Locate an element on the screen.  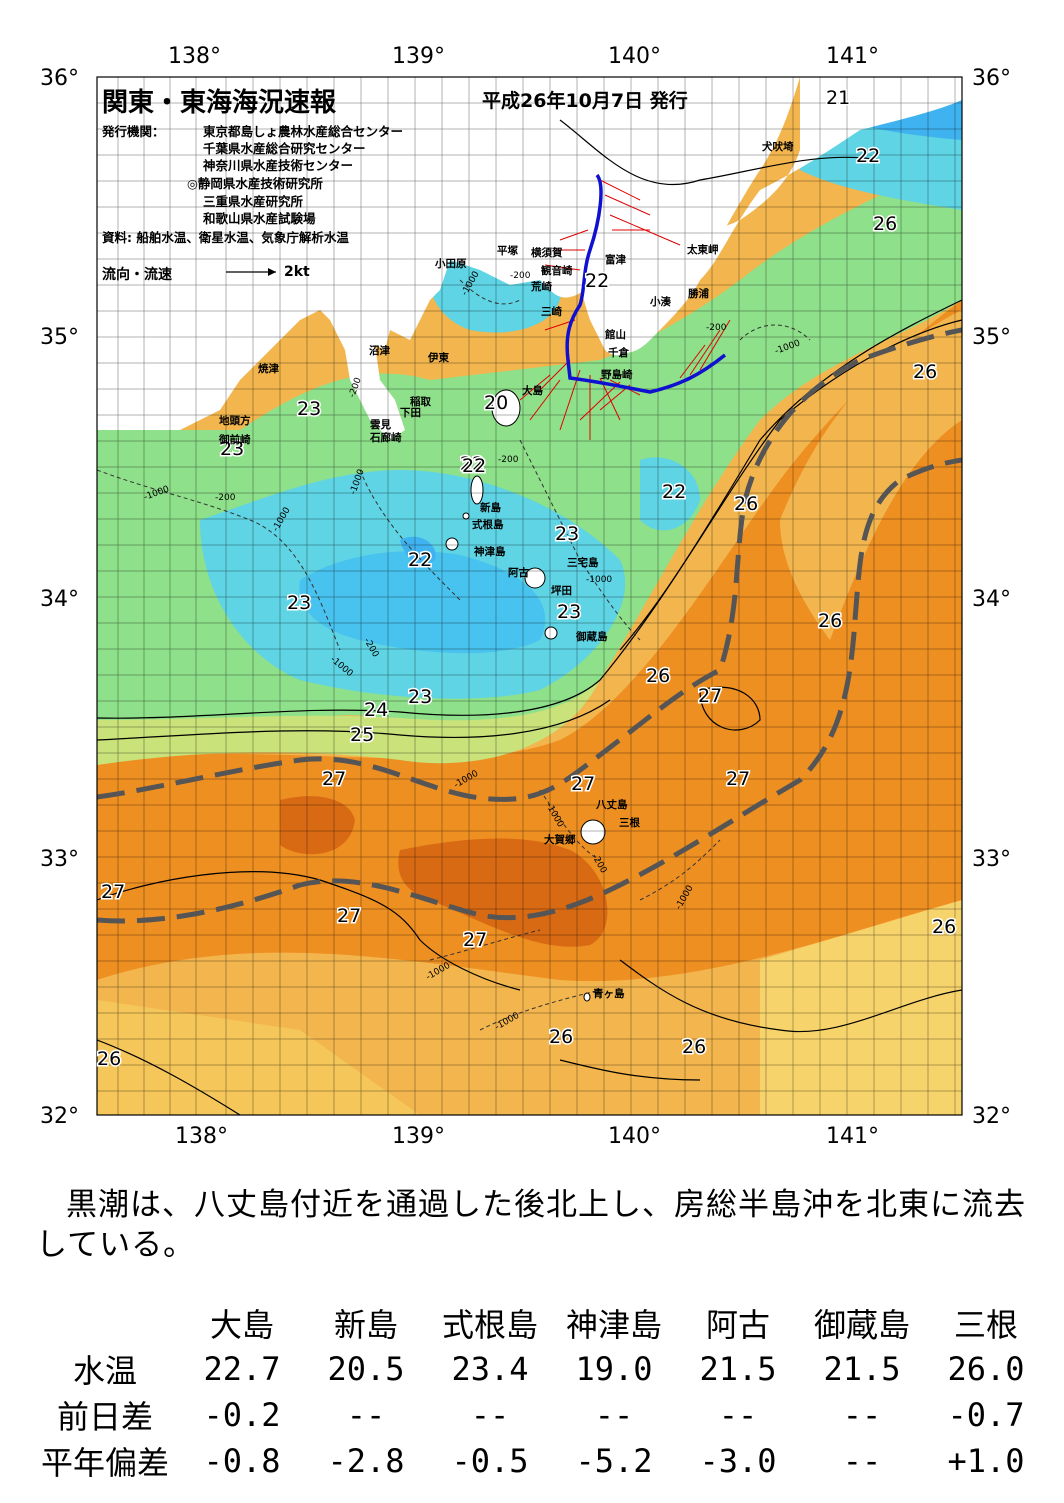
place-name: 勝浦 is located at coordinates (698, 293).